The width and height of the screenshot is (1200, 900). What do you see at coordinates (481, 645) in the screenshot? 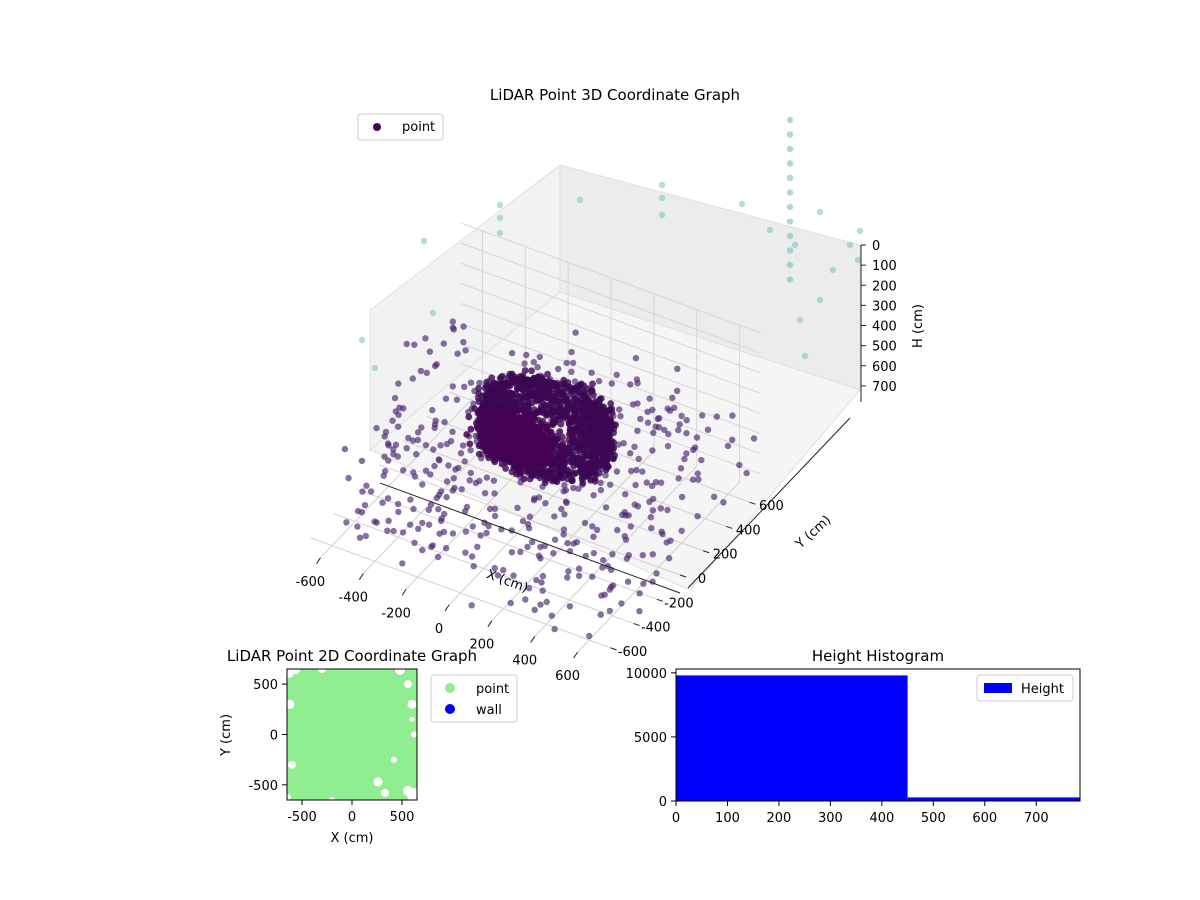
I see `x-tick-label-3d: 200` at bounding box center [481, 645].